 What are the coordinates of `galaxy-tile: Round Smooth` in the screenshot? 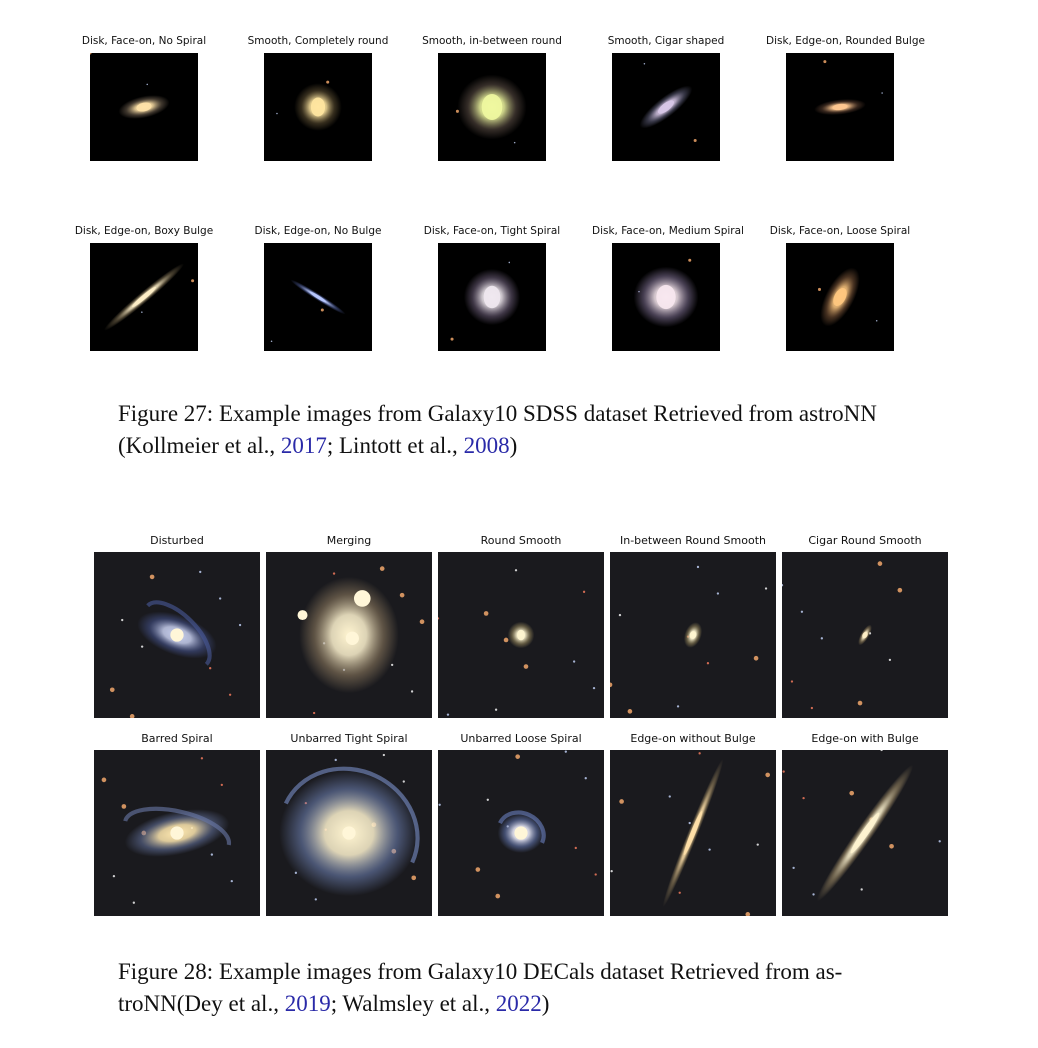 It's located at (521, 626).